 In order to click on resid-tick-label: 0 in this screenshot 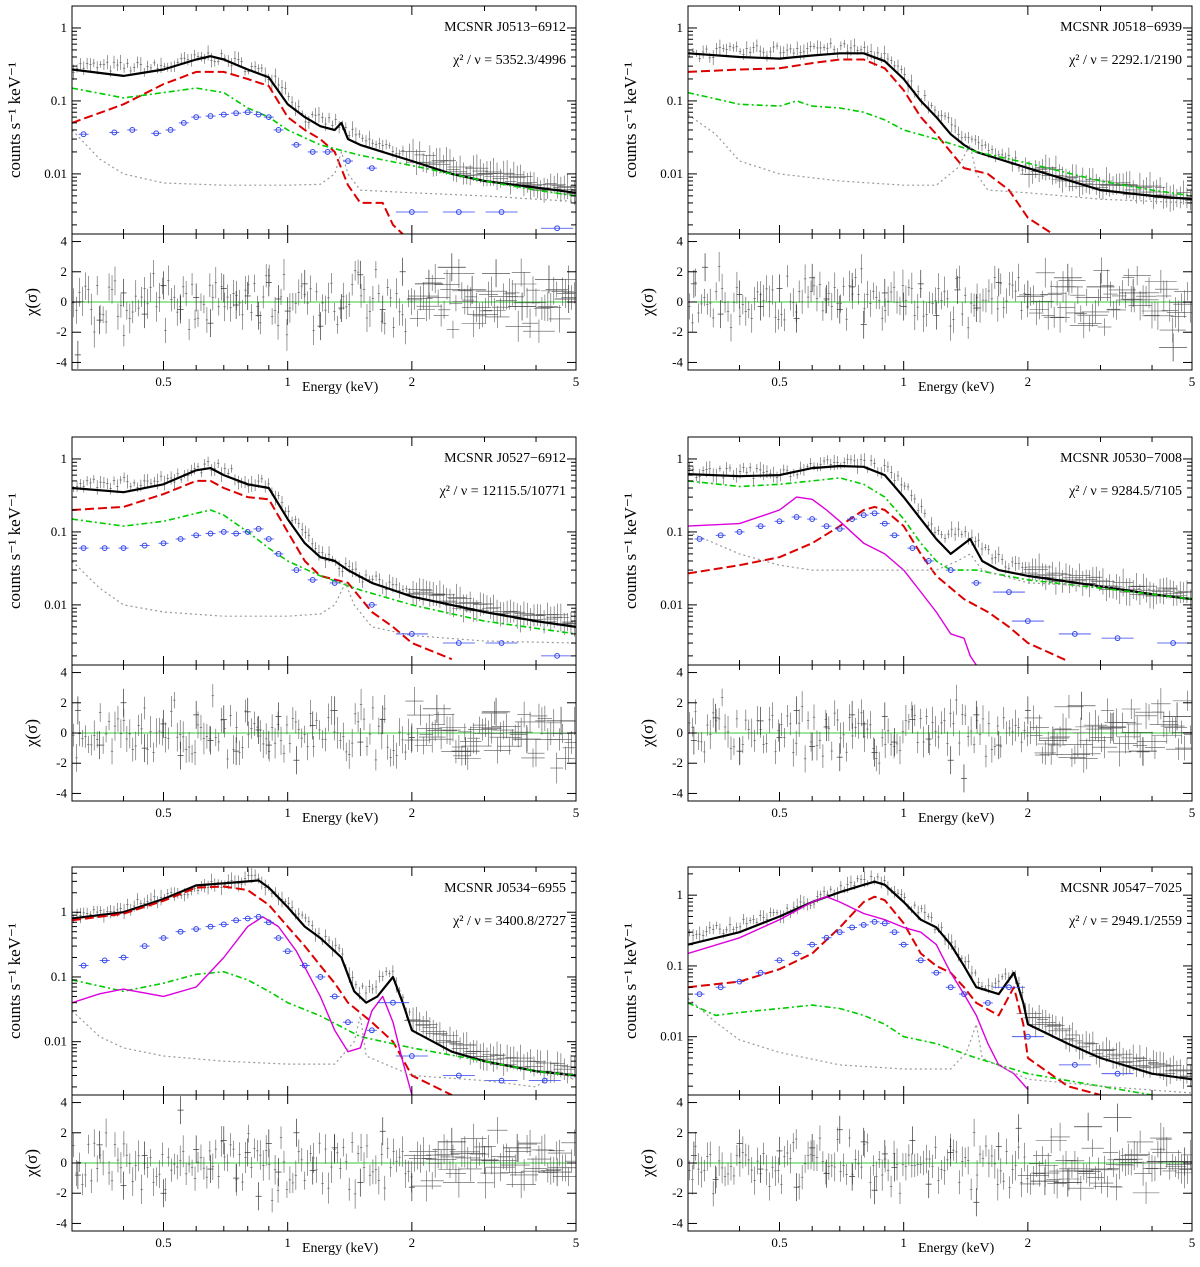, I will do `click(680, 732)`.